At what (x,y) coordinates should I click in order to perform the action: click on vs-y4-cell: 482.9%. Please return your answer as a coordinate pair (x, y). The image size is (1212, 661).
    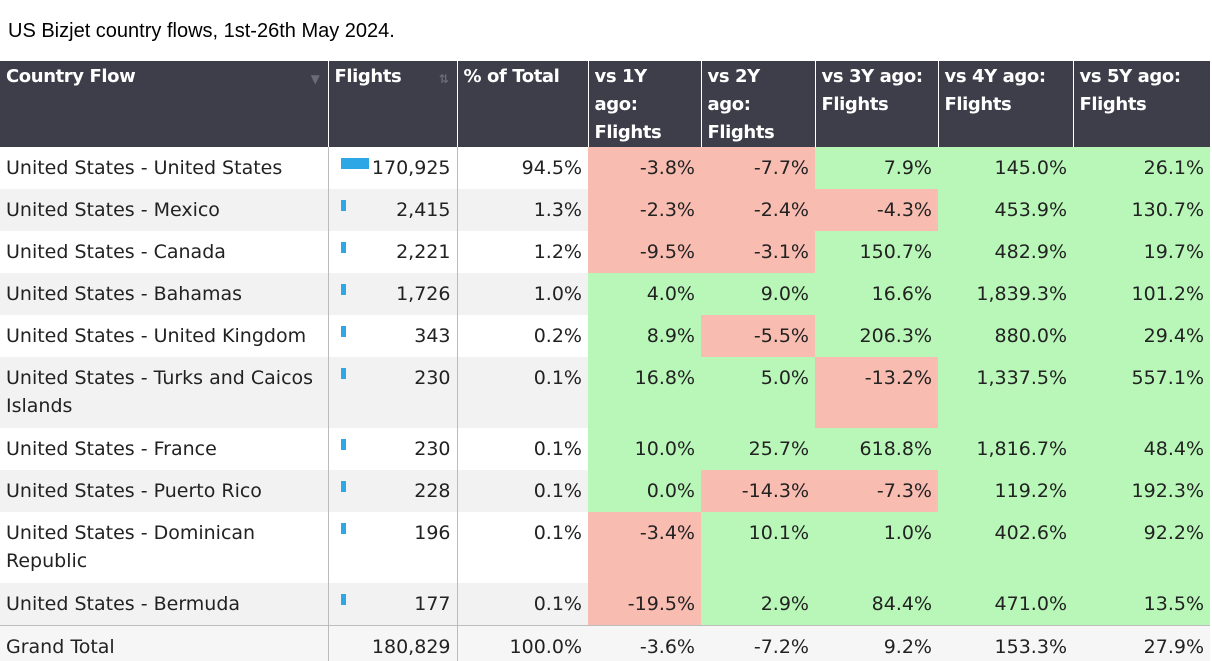
    Looking at the image, I should click on (1005, 252).